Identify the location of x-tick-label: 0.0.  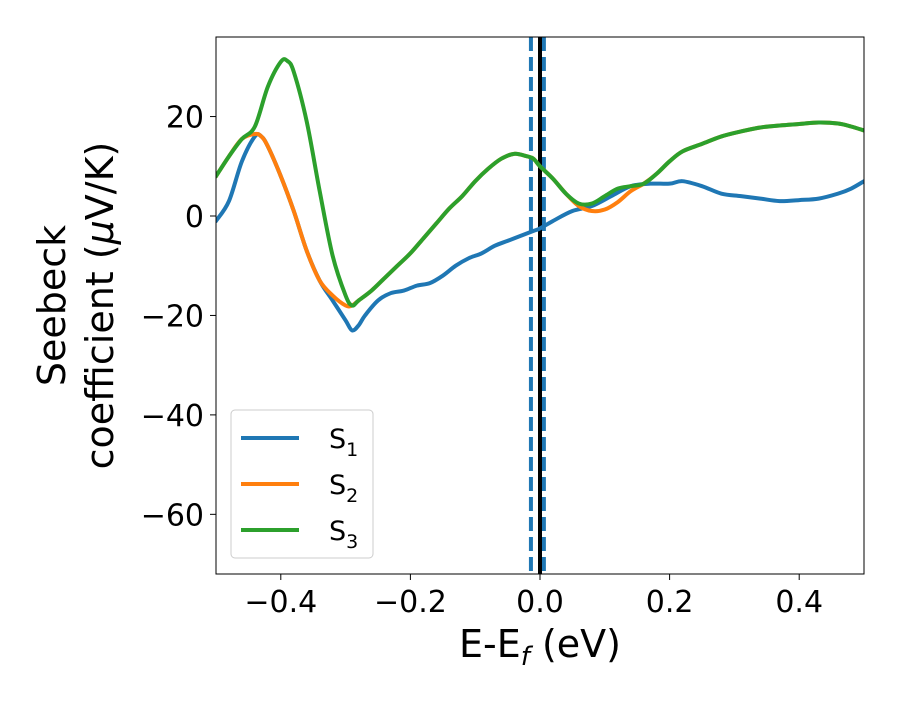
(540, 602).